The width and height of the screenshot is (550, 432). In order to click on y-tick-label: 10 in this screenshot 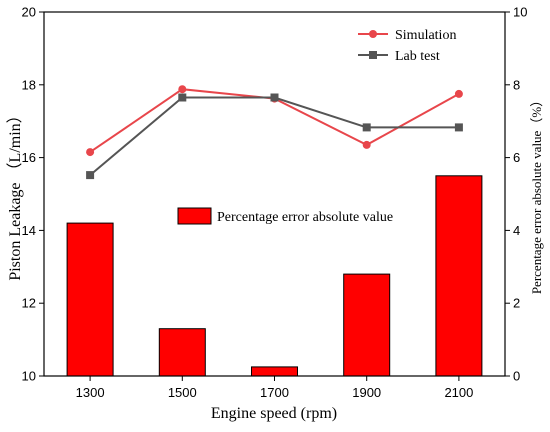, I will do `click(29, 376)`.